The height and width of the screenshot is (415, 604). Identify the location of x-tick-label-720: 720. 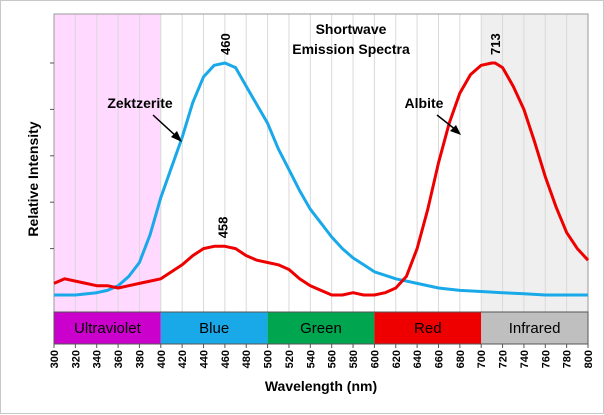
(504, 359).